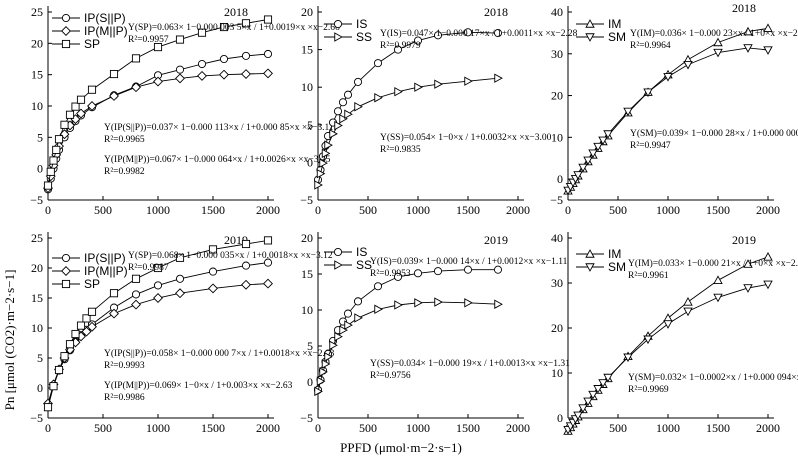 This screenshot has height=462, width=798. Describe the element at coordinates (364, 265) in the screenshot. I see `legend-label: SS` at that location.